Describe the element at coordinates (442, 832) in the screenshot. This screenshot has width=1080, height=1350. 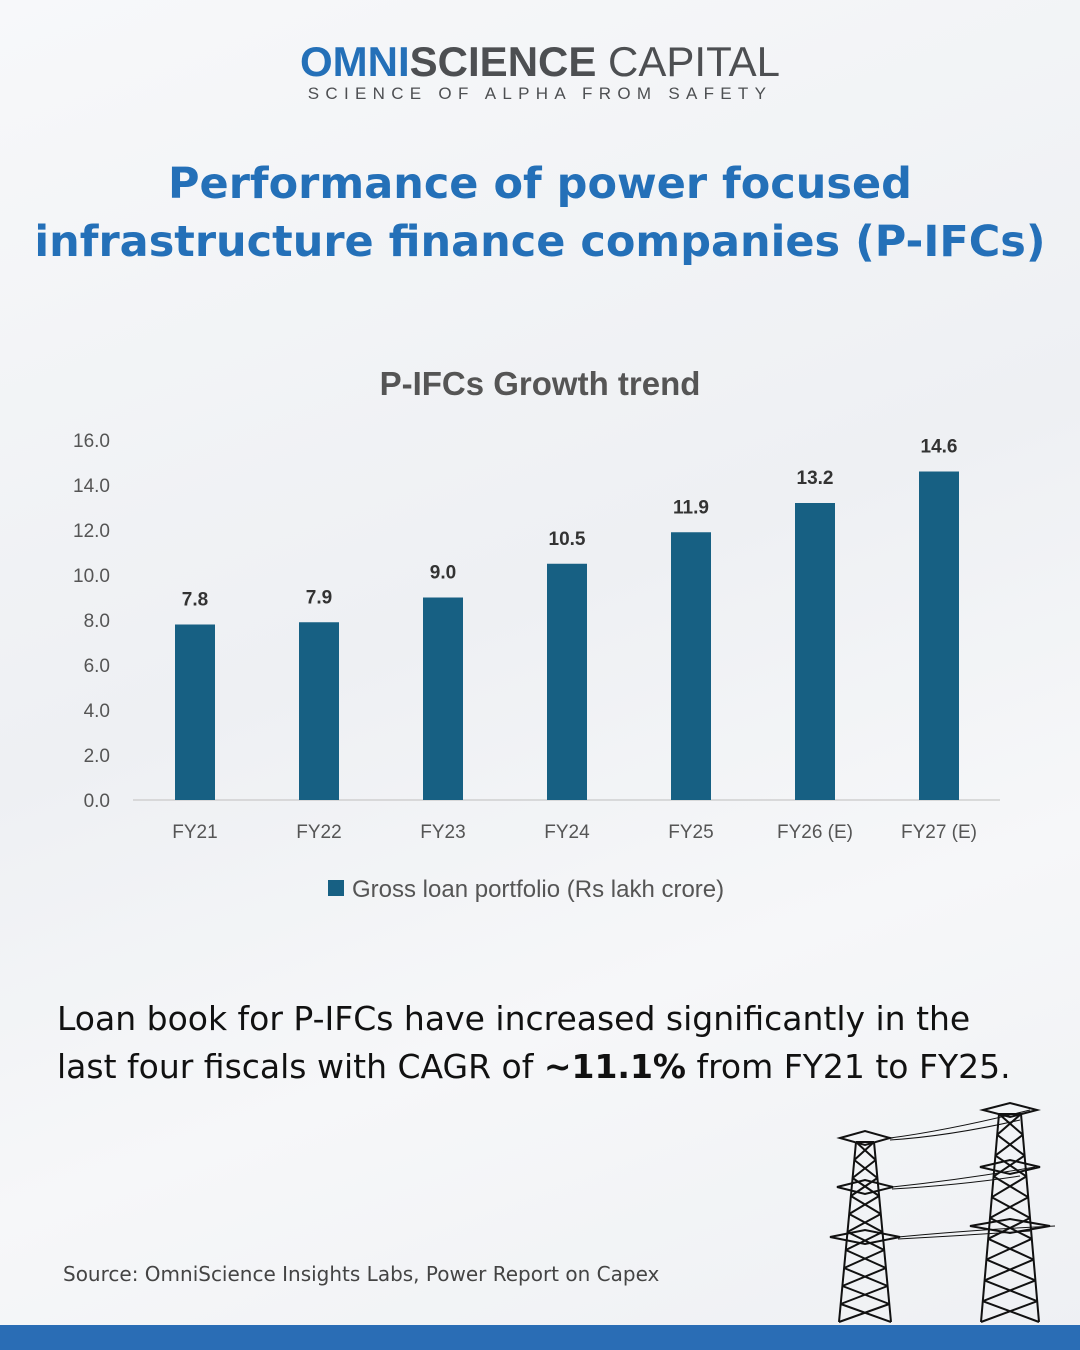
I see `x-tick-label: FY23` at that location.